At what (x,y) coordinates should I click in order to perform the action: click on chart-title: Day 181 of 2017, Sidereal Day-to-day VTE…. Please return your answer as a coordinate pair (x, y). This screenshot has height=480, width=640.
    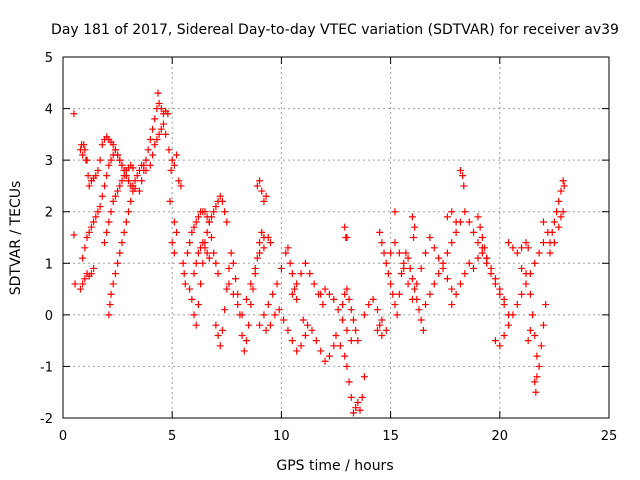
    Looking at the image, I should click on (335, 30).